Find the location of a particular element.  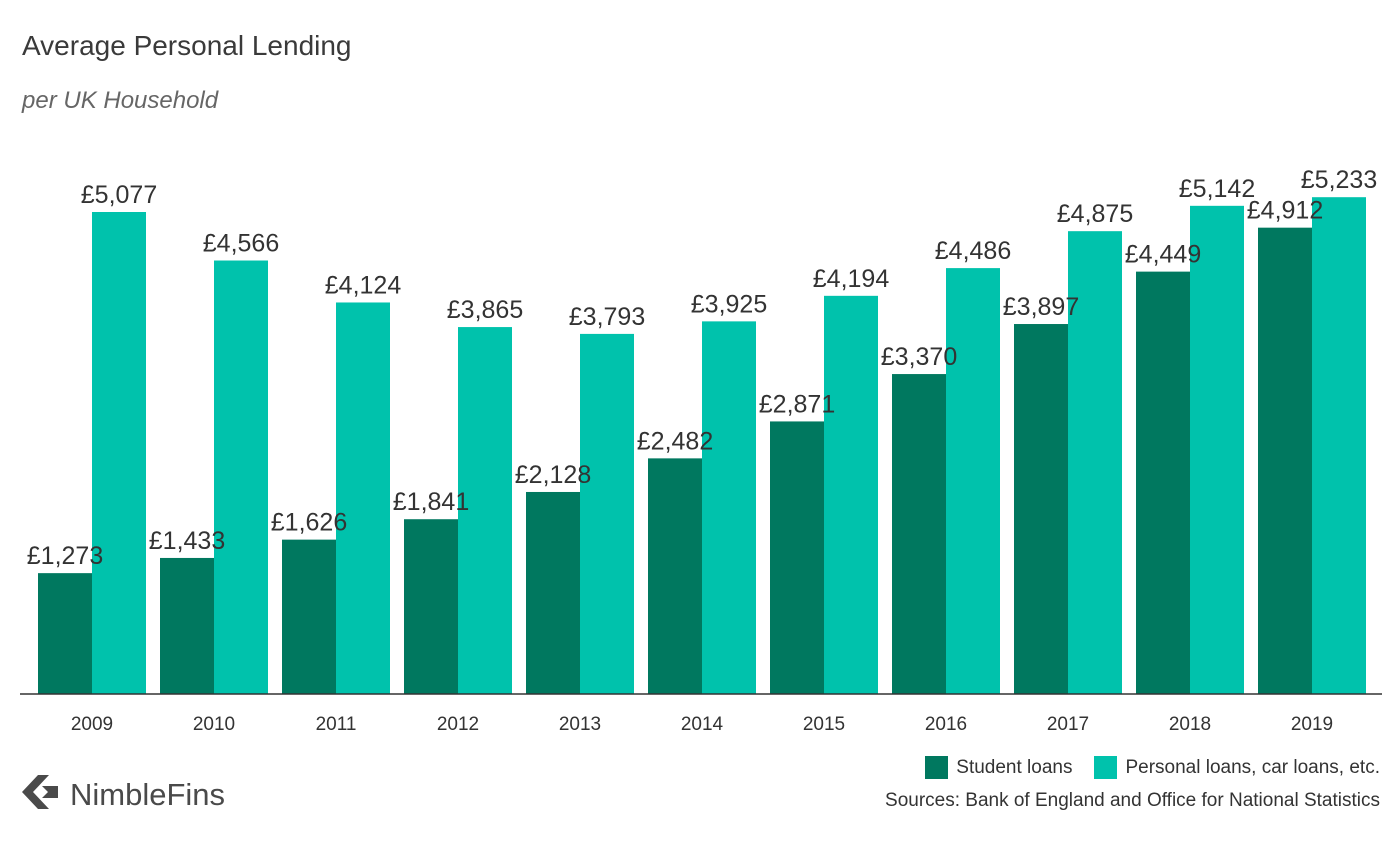

bar-student-loans-2018 is located at coordinates (1163, 482).